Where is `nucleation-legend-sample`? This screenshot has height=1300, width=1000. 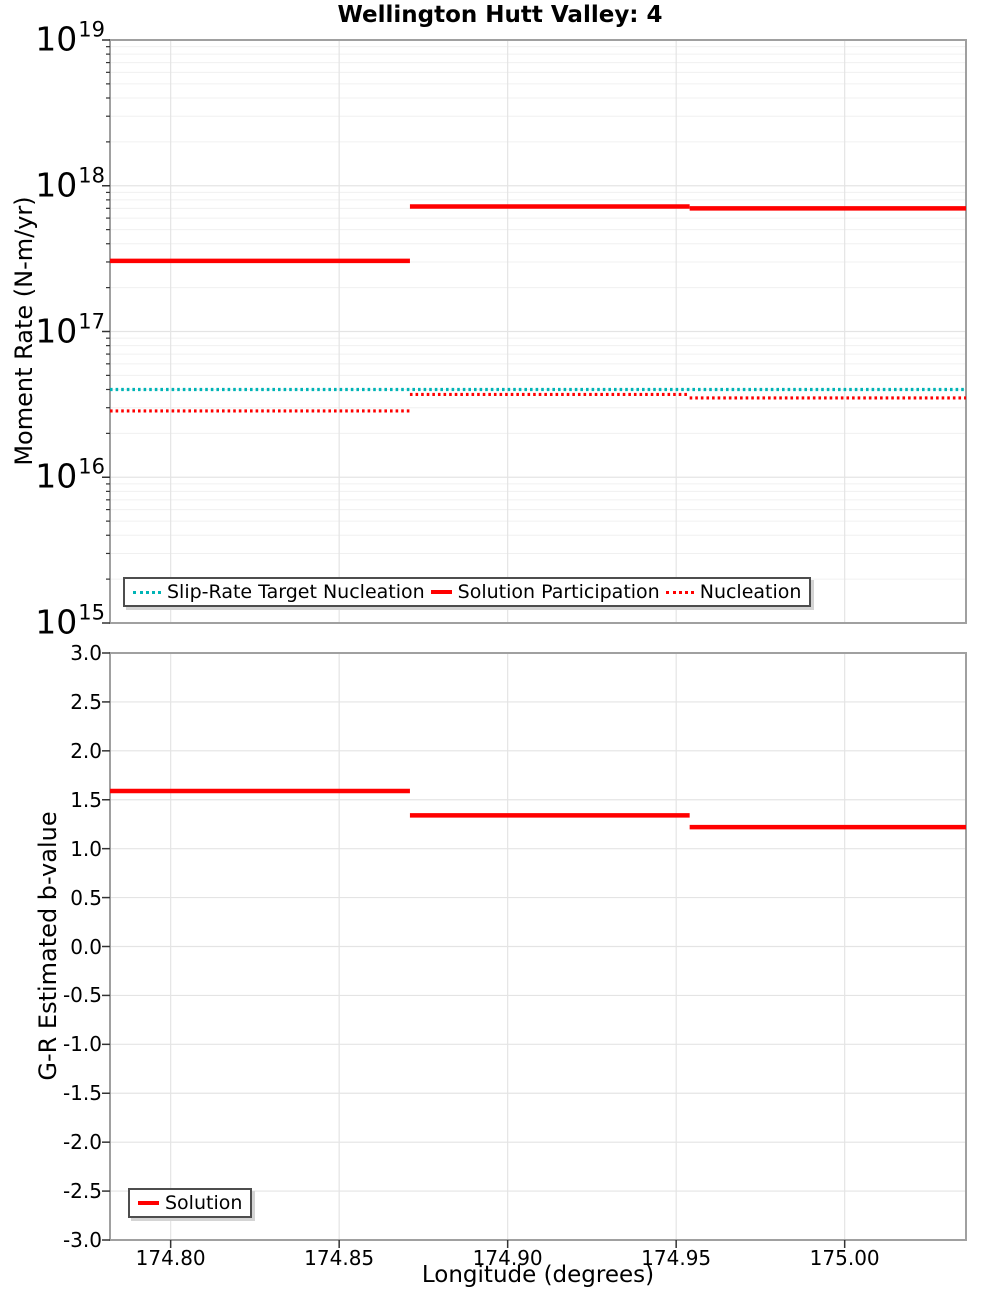 nucleation-legend-sample is located at coordinates (679, 592).